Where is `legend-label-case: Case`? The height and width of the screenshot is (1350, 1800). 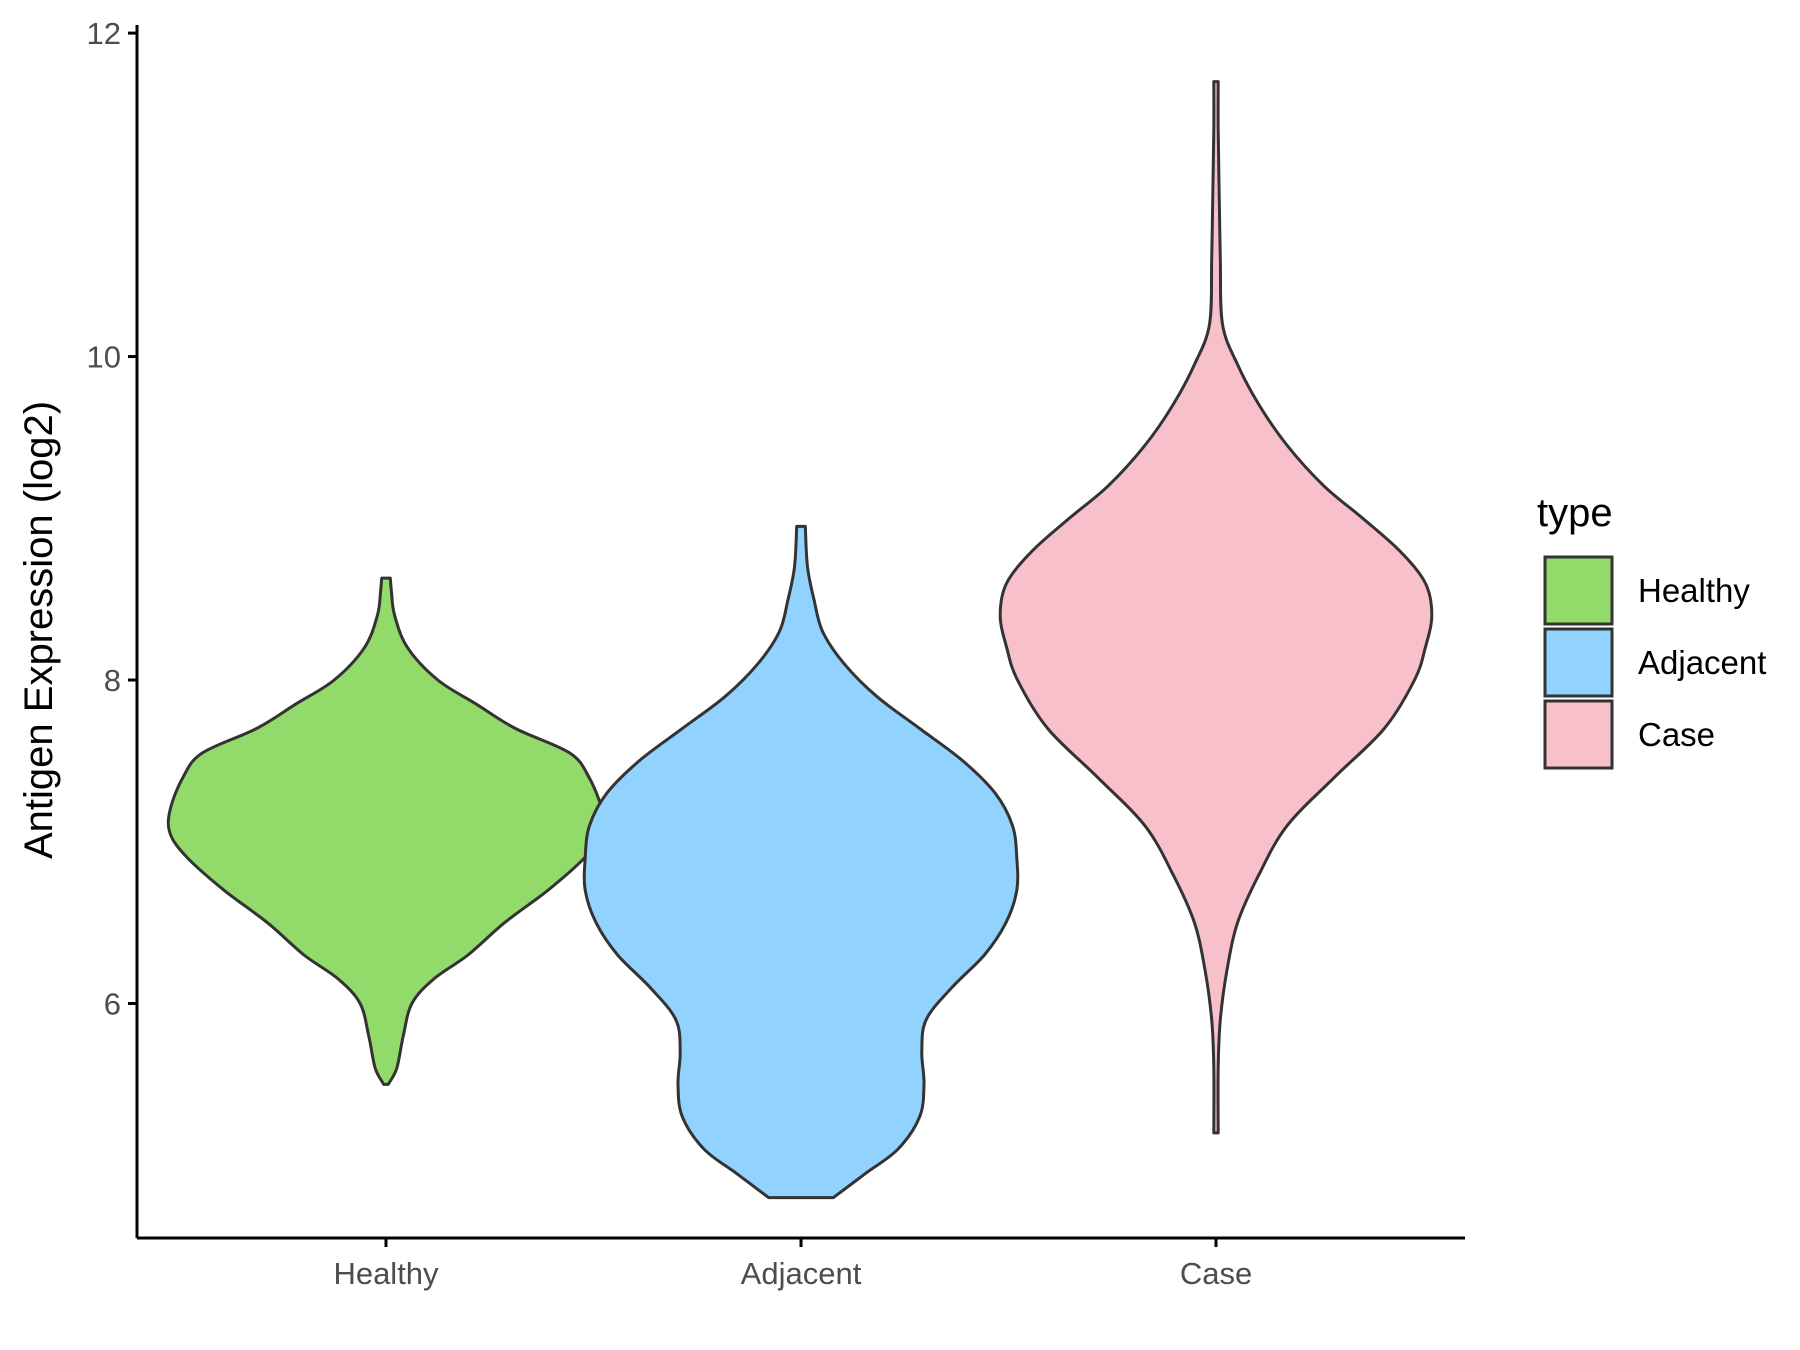 legend-label-case: Case is located at coordinates (1676, 734).